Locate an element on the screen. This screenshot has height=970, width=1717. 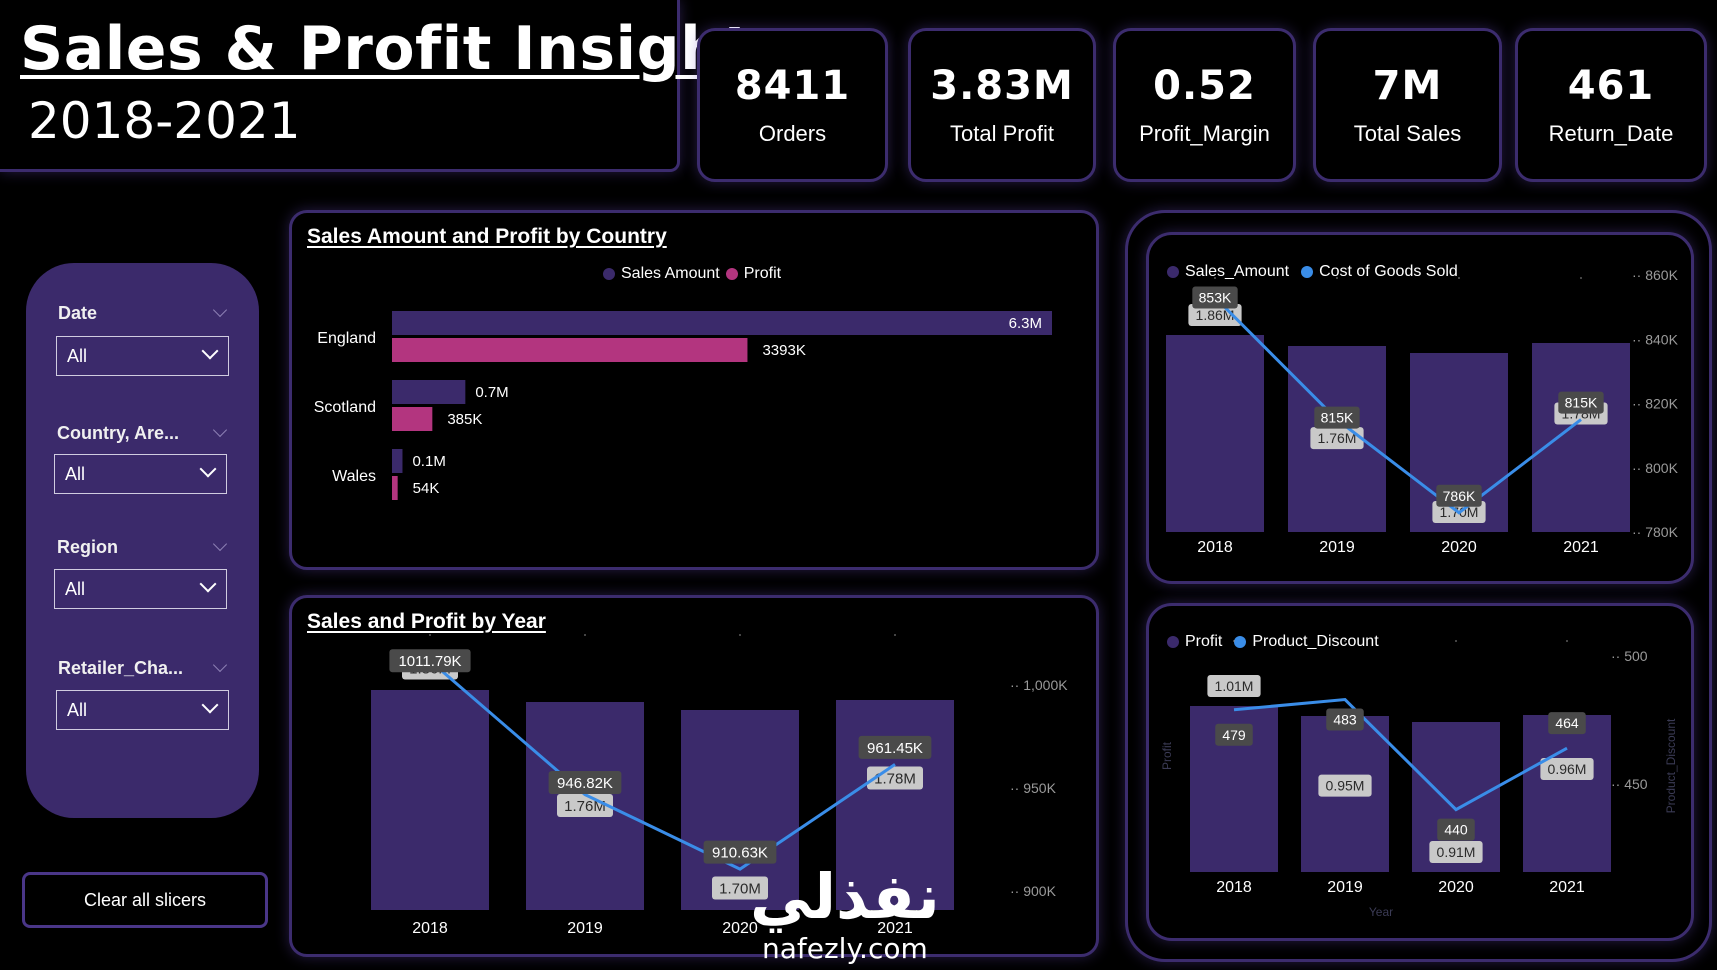
legend-label: Sales Amount is located at coordinates (670, 273).